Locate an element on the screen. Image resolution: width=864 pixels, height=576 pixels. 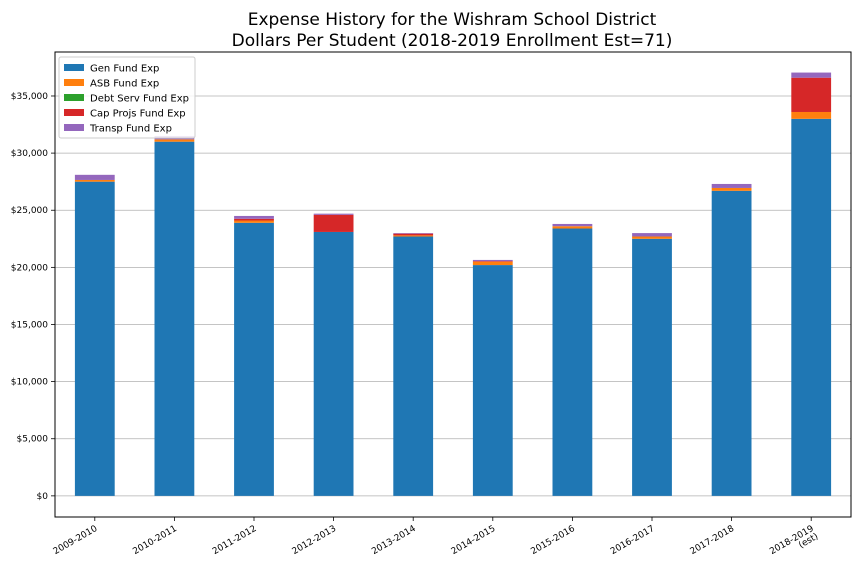
y-tick-label: $35,000 is located at coordinates (29, 97).